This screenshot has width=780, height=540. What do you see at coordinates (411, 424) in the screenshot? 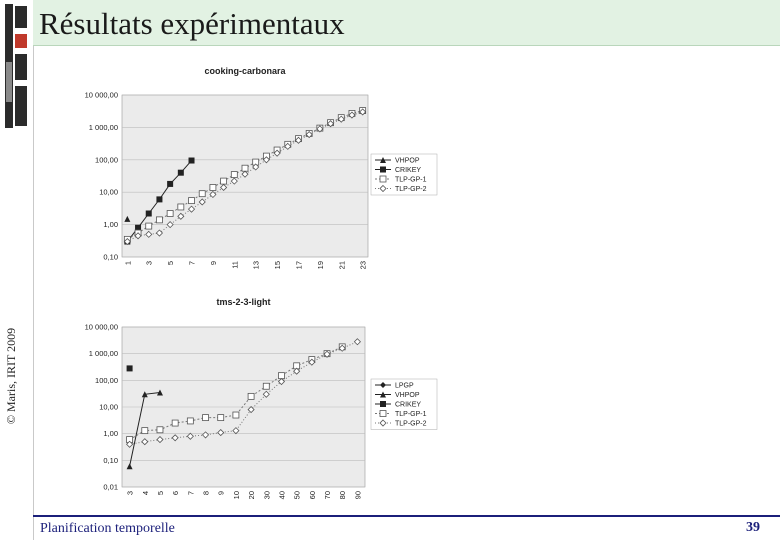
I see `legend-label: TLP-GP-2` at bounding box center [411, 424].